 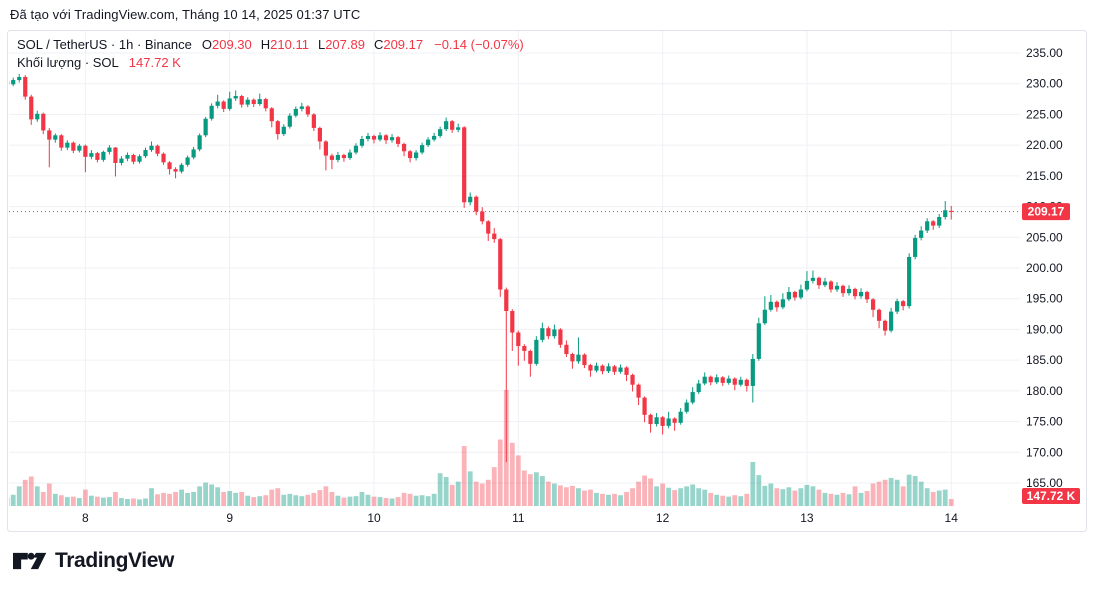 I want to click on svg-text: 12, so click(x=663, y=518).